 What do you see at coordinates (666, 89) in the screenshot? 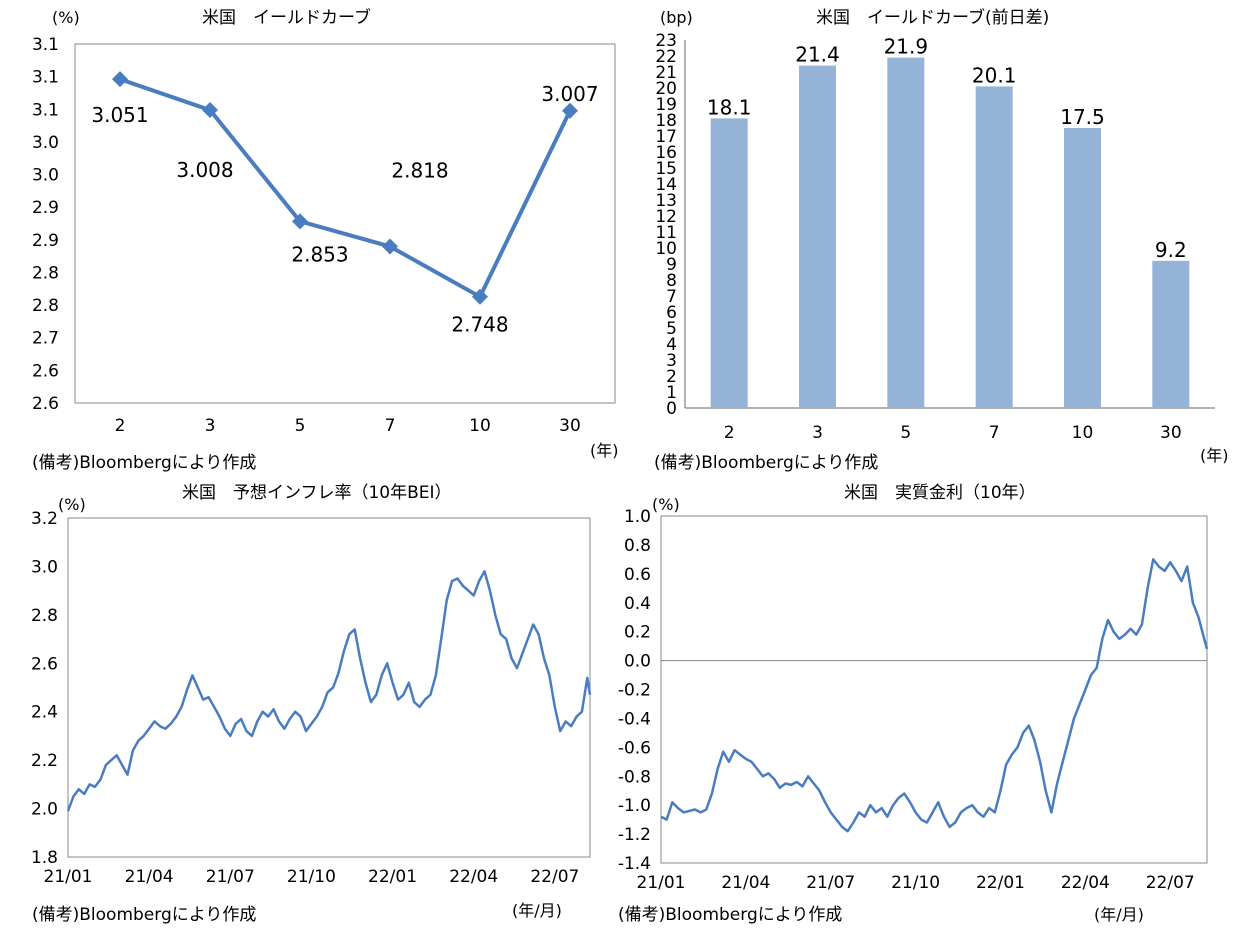
I see `y-tick-label: 20` at bounding box center [666, 89].